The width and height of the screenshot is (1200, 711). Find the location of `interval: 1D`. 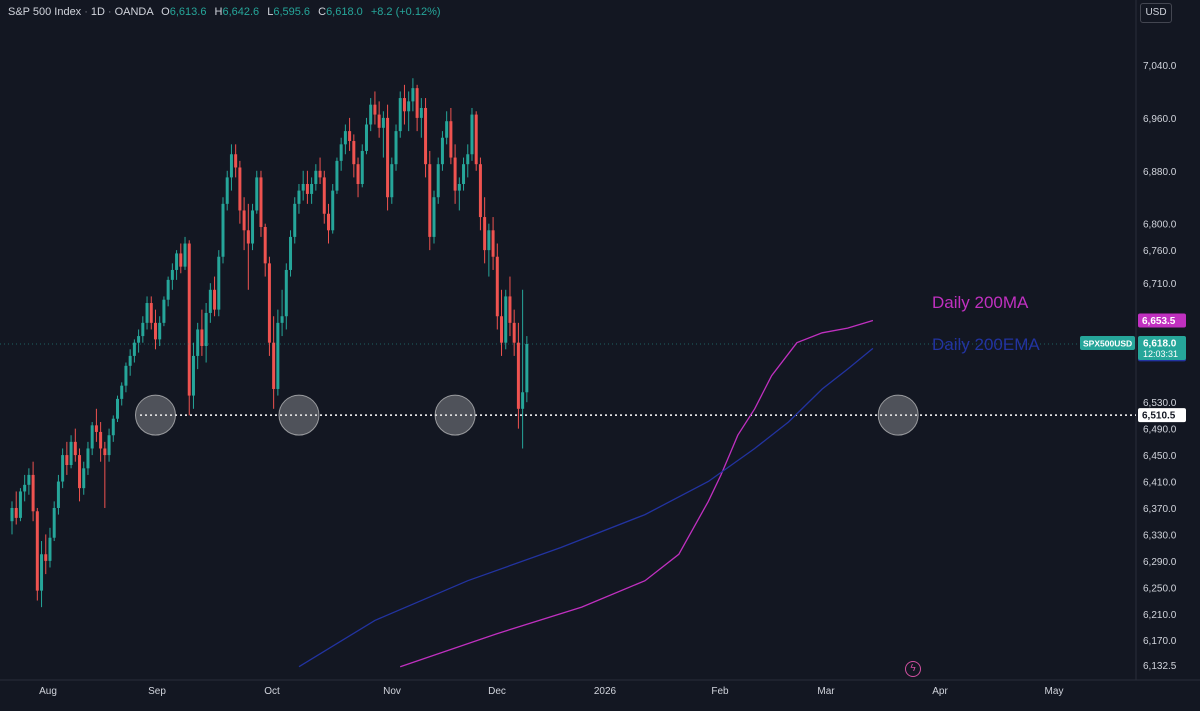

interval: 1D is located at coordinates (97, 12).